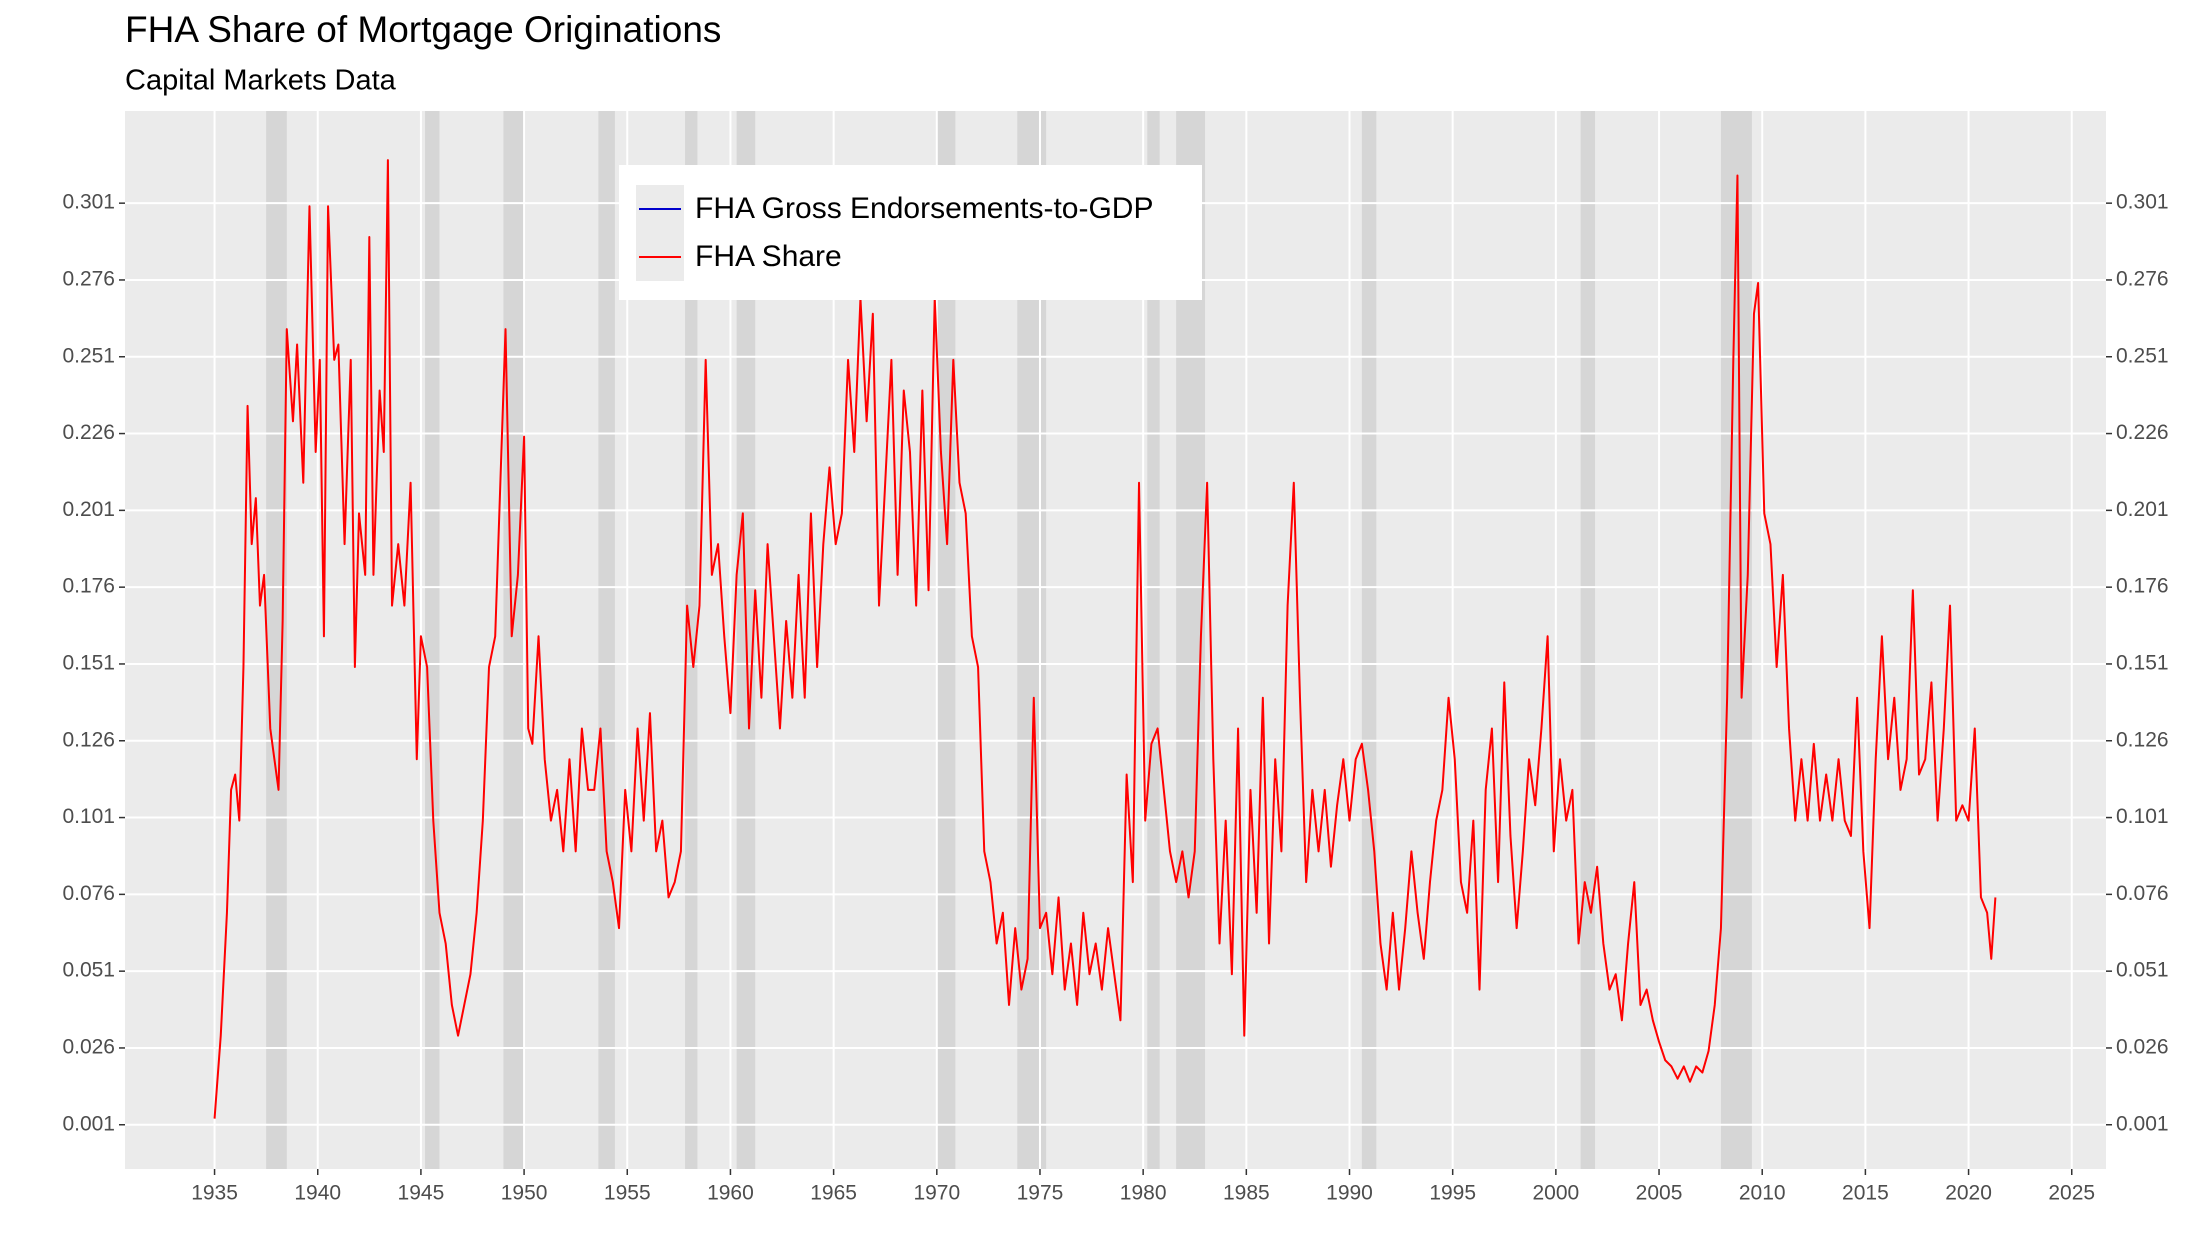  What do you see at coordinates (1968, 1193) in the screenshot?
I see `x-tick-label: 2020` at bounding box center [1968, 1193].